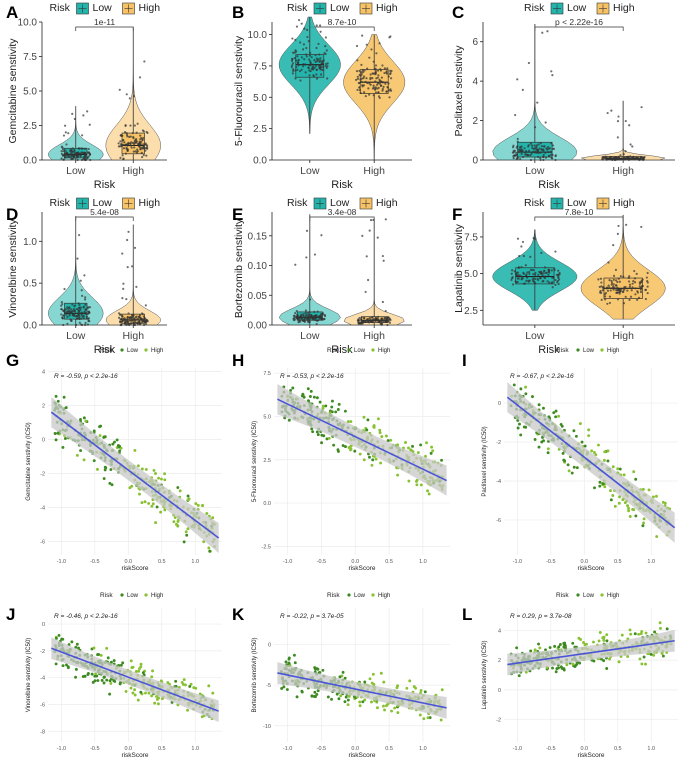  What do you see at coordinates (589, 596) in the screenshot?
I see `legend-label-low: Low` at bounding box center [589, 596].